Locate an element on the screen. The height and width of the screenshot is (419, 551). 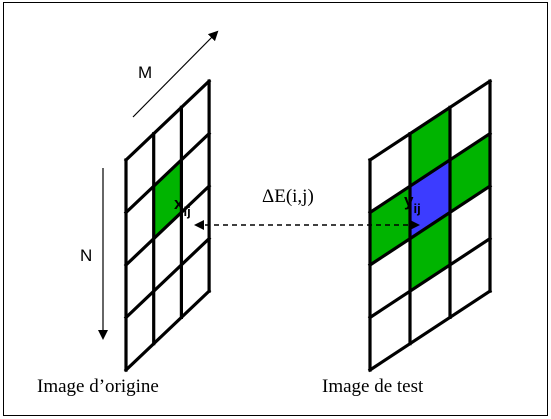
m-axis-label: M is located at coordinates (145, 72).